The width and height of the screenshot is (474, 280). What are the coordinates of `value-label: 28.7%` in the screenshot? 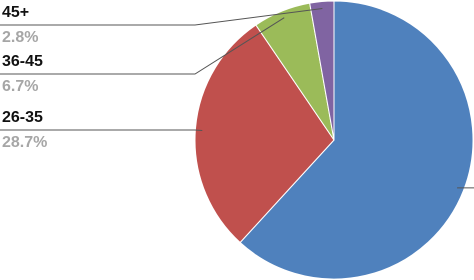 It's located at (24, 142).